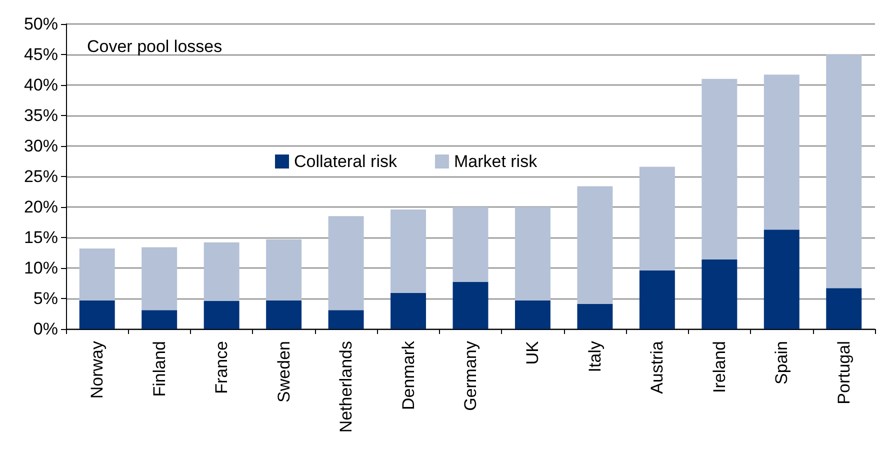 This screenshot has width=879, height=450. I want to click on y-tick-label: 40%, so click(41, 85).